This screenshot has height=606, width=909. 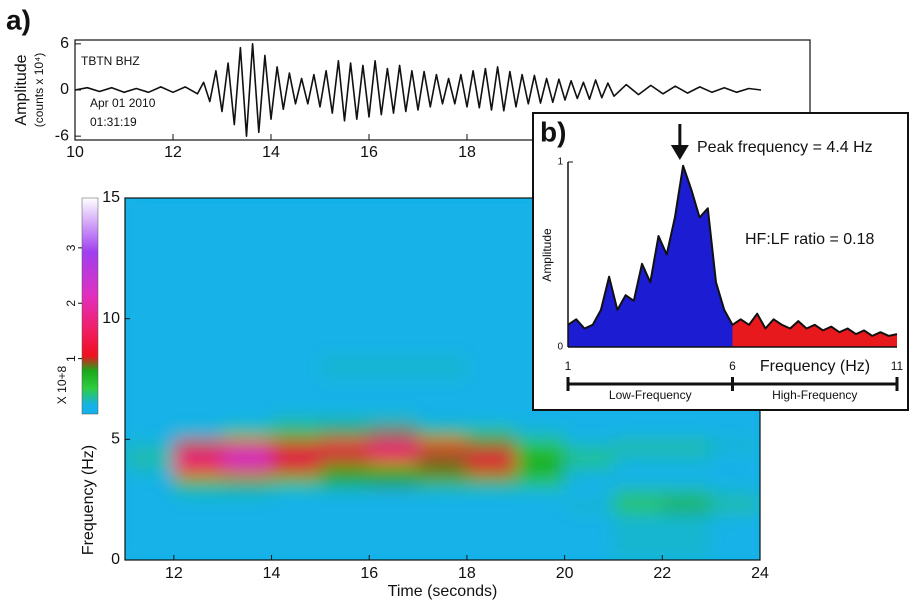 What do you see at coordinates (64, 43) in the screenshot?
I see `y-tick-label: 6` at bounding box center [64, 43].